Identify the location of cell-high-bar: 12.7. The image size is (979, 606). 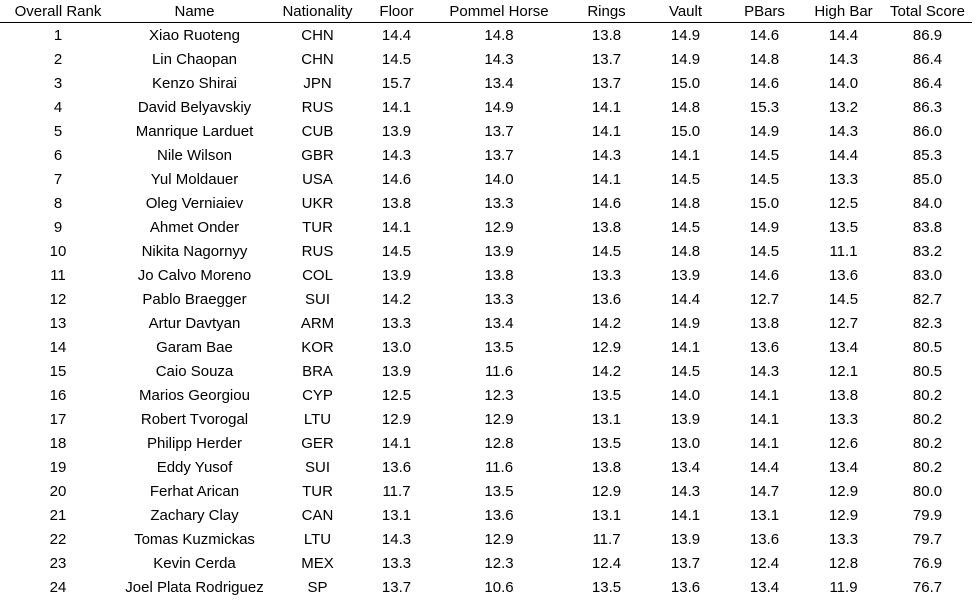
(843, 323).